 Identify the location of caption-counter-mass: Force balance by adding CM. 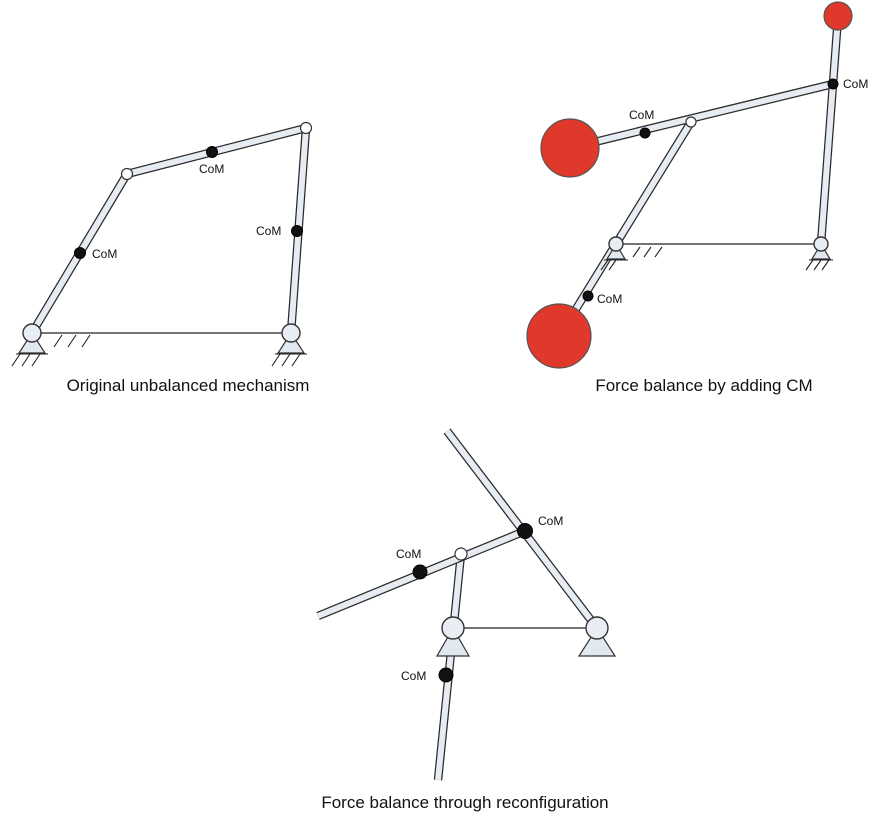
(703, 385).